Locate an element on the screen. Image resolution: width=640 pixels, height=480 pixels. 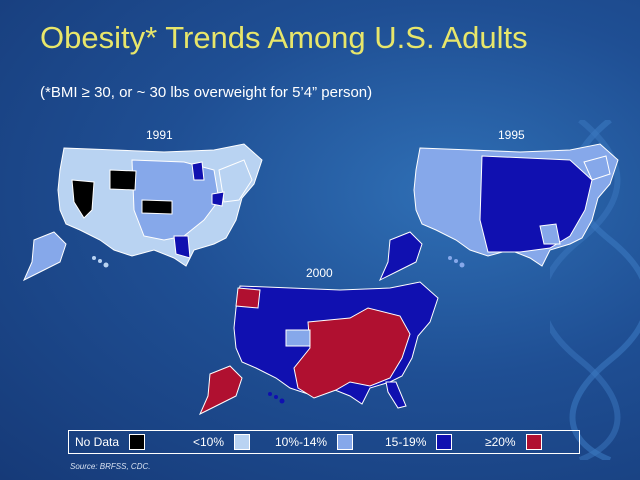
legend-label: 15-19% is located at coordinates (406, 442).